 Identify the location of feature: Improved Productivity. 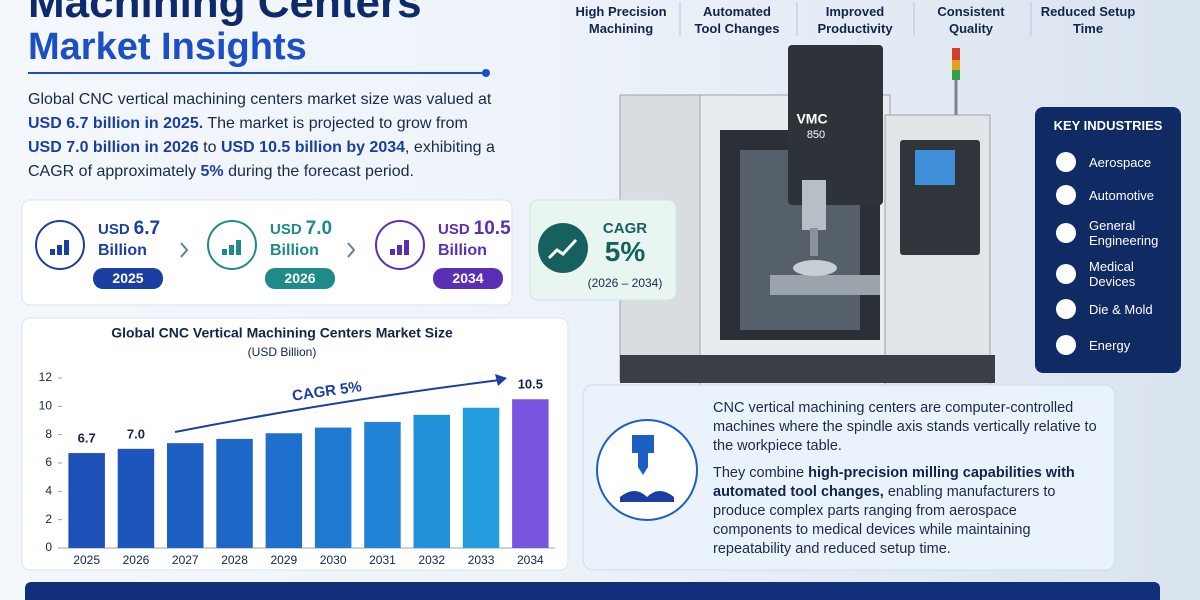
(855, 20).